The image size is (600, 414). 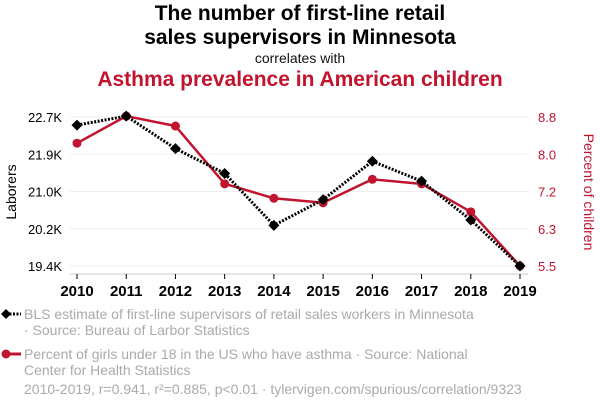 What do you see at coordinates (547, 154) in the screenshot?
I see `y-tick-label-right: 8.0` at bounding box center [547, 154].